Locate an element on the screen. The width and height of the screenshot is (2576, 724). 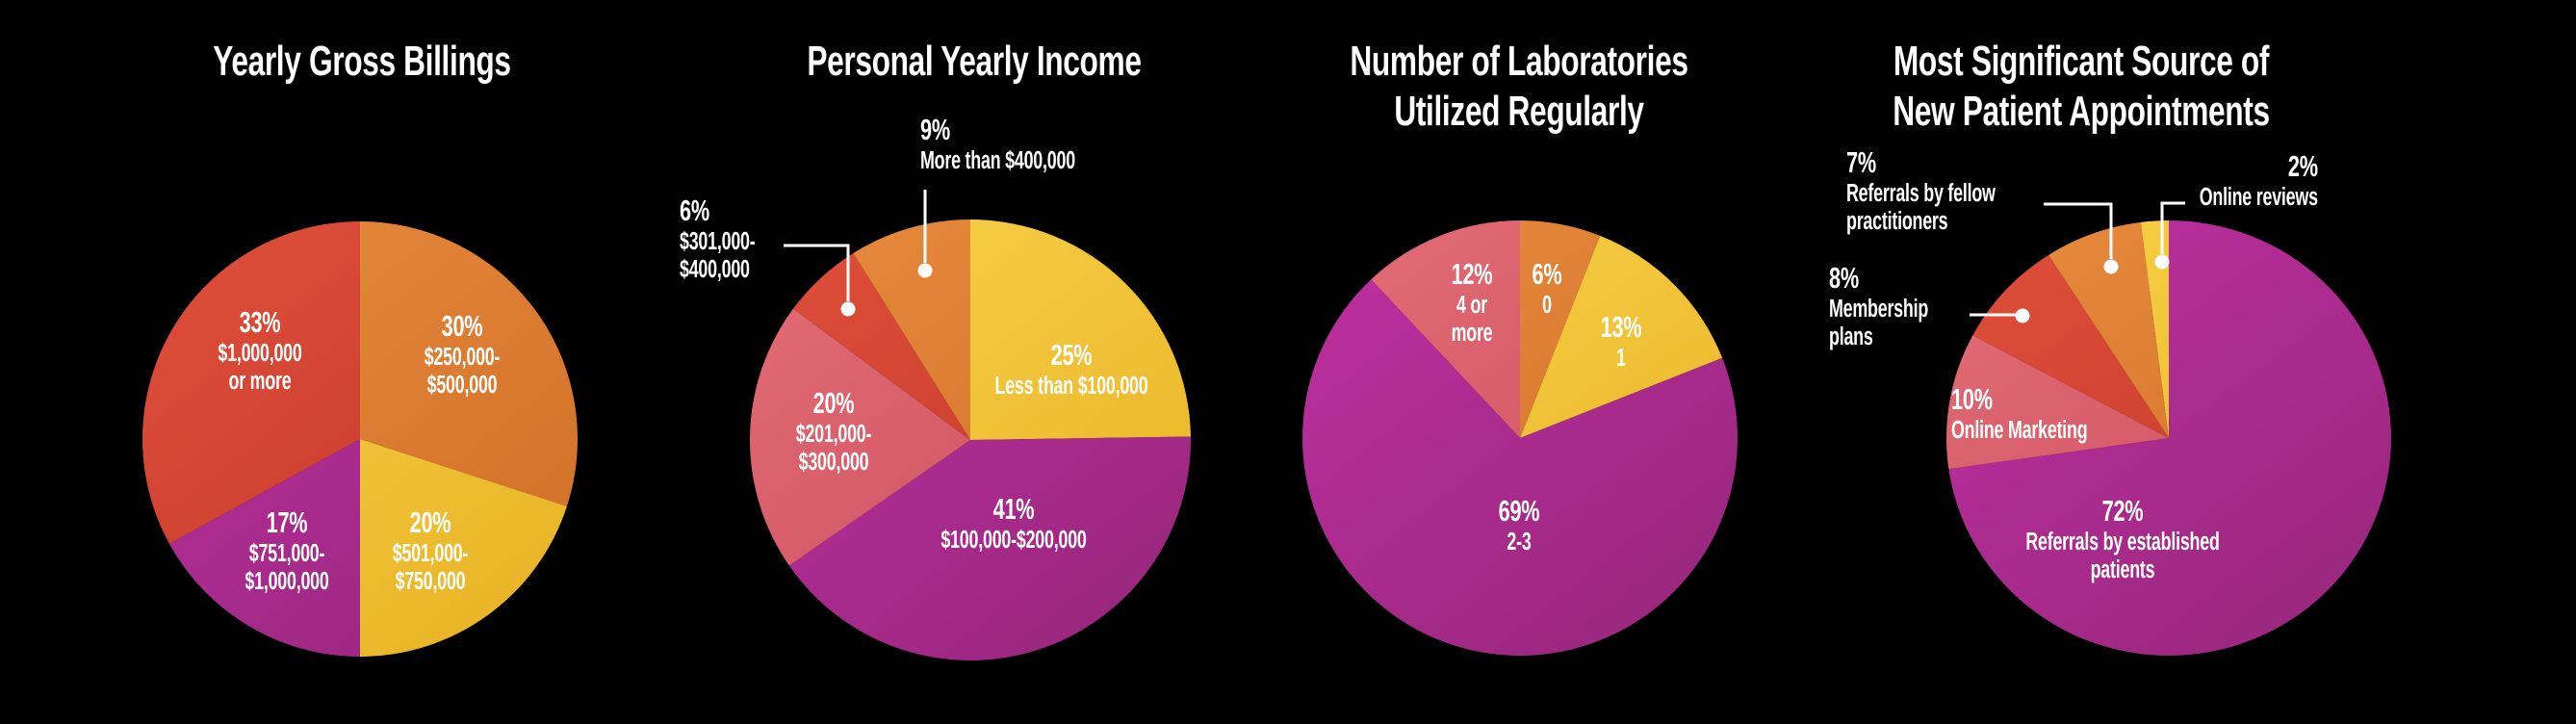
pie-new-patient-sources is located at coordinates (2169, 438).